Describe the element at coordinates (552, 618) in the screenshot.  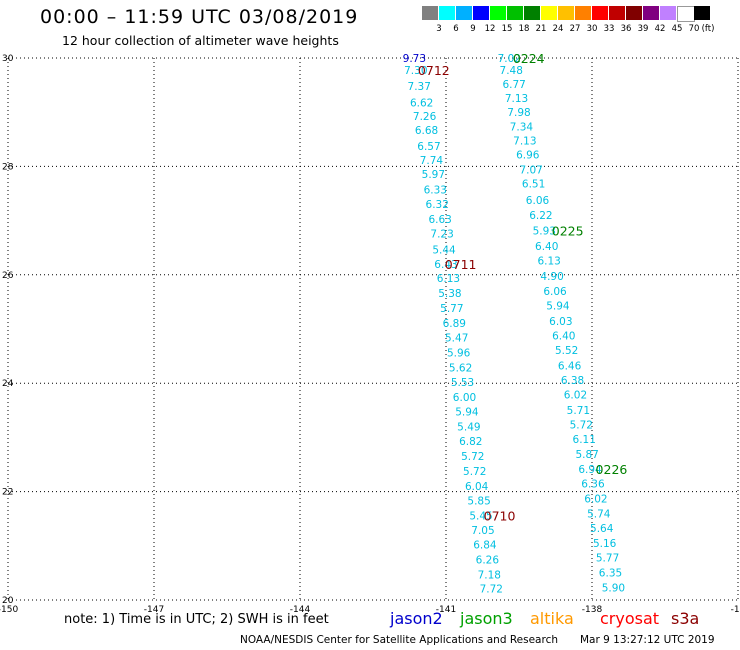
I see `mission-label-altika: altika` at that location.